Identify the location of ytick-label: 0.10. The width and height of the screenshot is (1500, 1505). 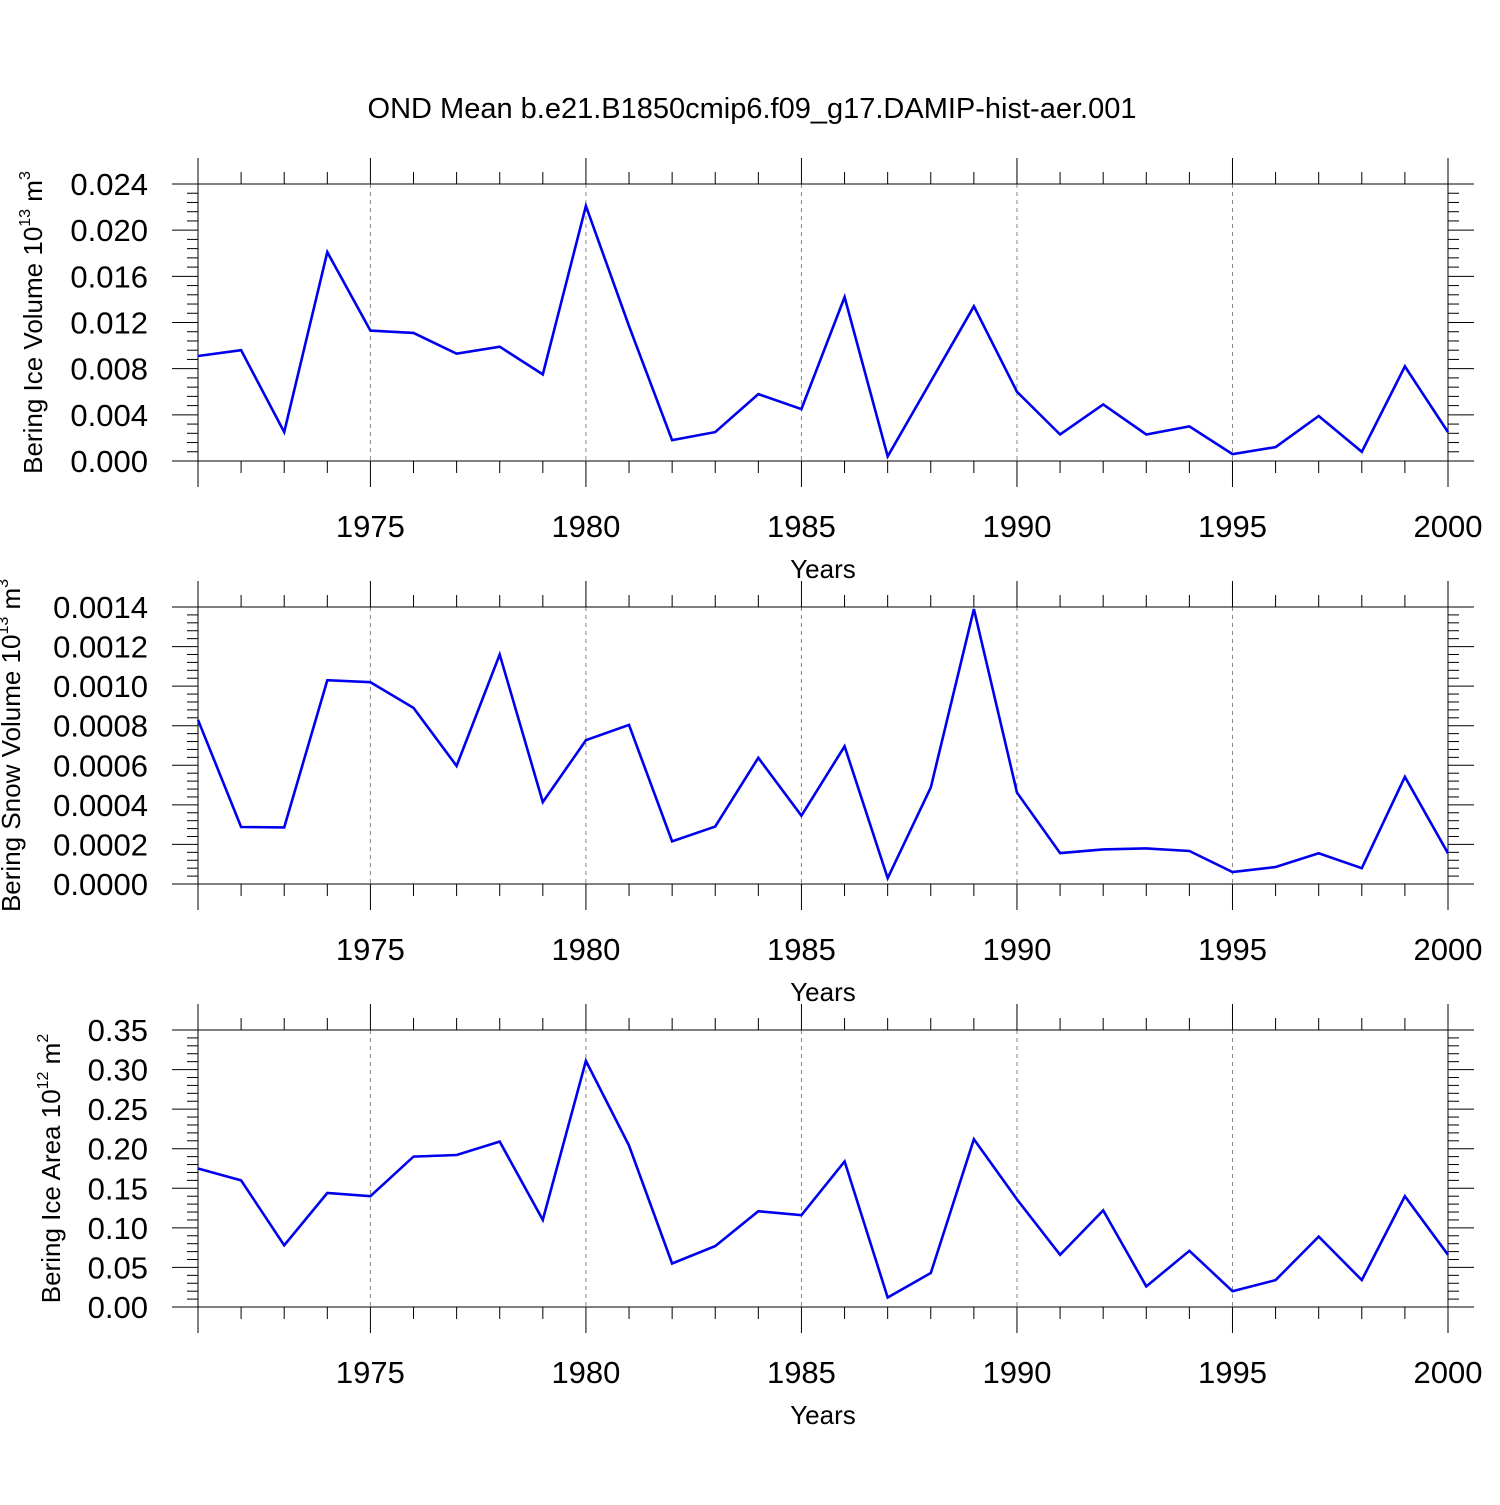
(118, 1228).